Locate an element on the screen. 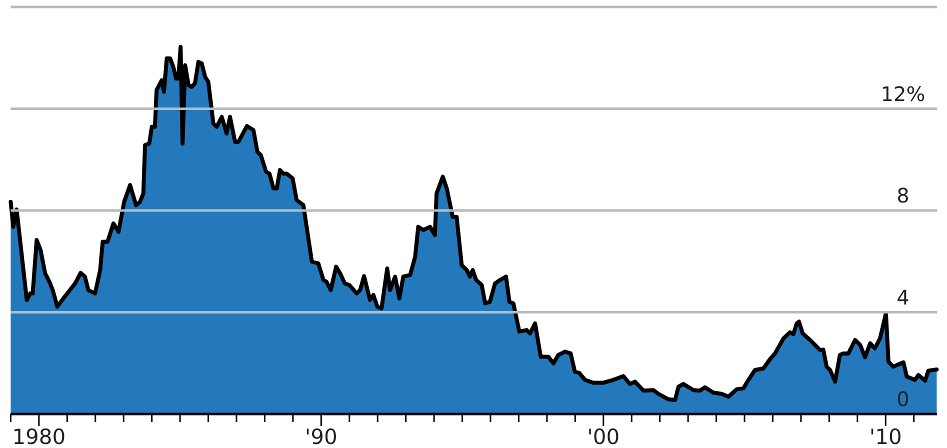 The height and width of the screenshot is (448, 947). x-tick-label: 1980 is located at coordinates (39, 436).